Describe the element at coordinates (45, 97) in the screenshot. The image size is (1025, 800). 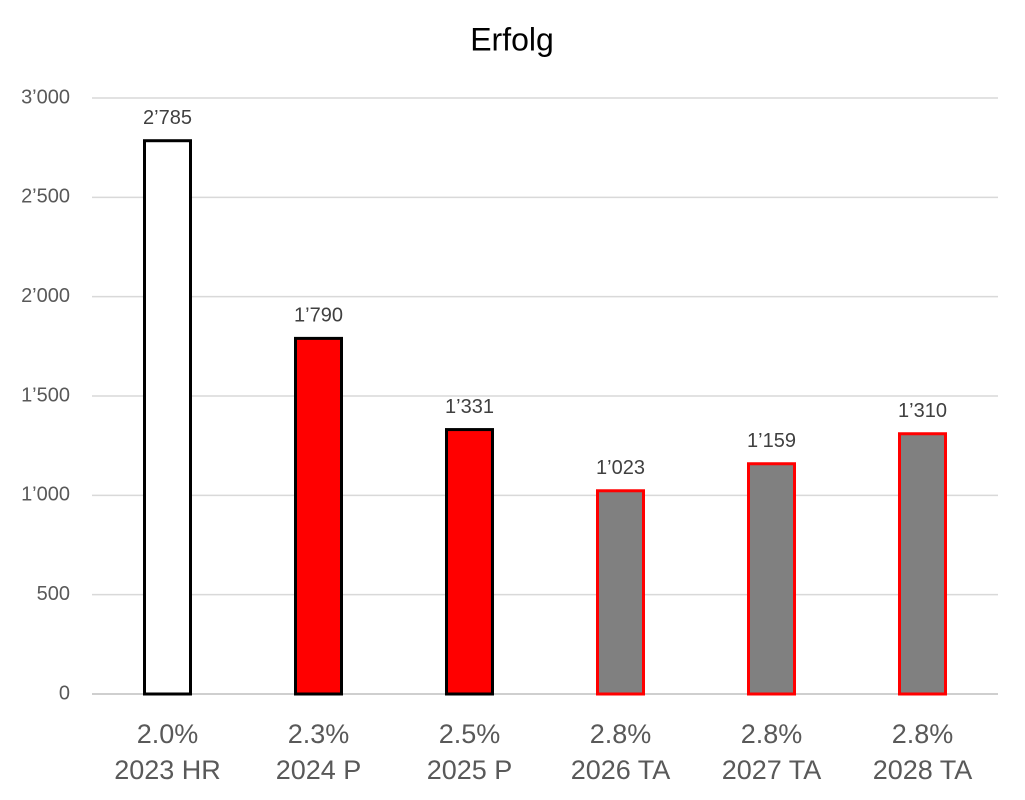
I see `y-tick-label: 3’000` at that location.